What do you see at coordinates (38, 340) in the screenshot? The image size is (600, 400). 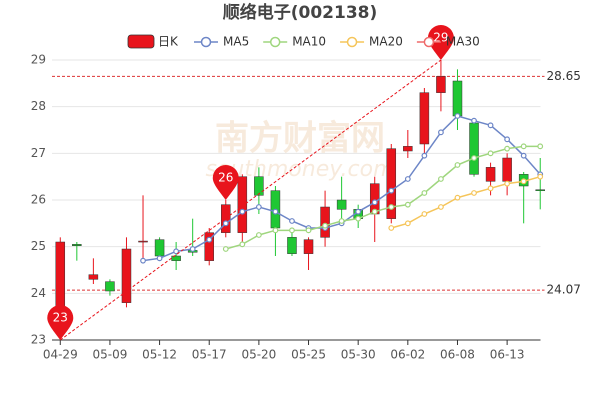 I see `y-tick-label: 23` at bounding box center [38, 340].